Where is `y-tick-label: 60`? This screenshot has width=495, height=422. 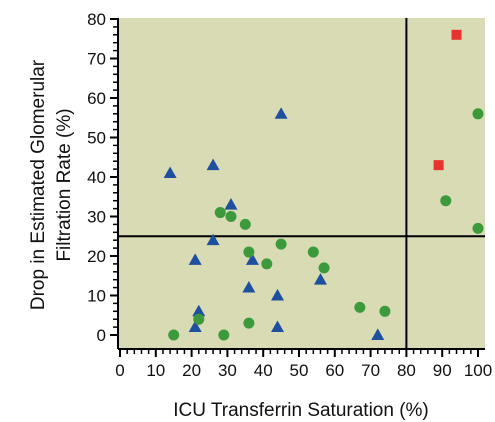 y-tick-label: 60 is located at coordinates (96, 98).